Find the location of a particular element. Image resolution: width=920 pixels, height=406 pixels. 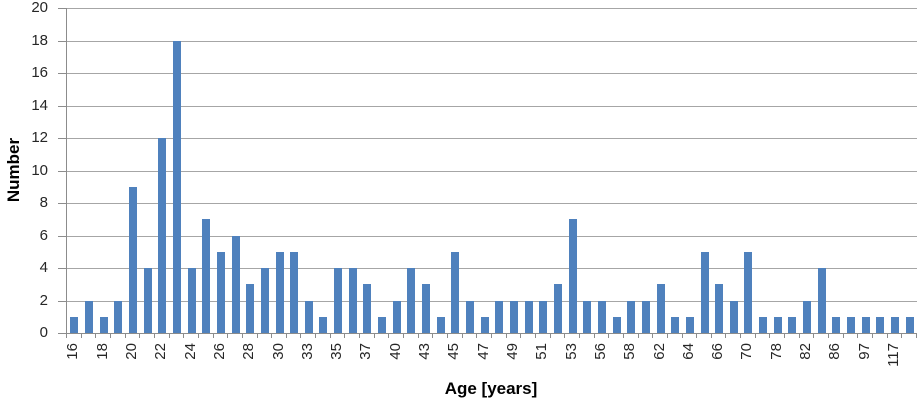

y-tick-label: 0 is located at coordinates (43, 332).